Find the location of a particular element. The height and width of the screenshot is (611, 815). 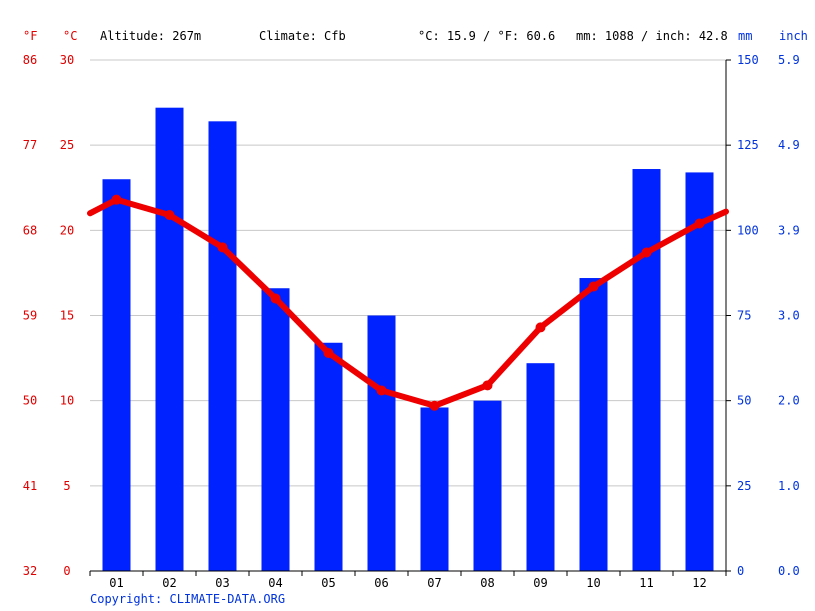

inch-tick-label: 2.0 is located at coordinates (789, 401).